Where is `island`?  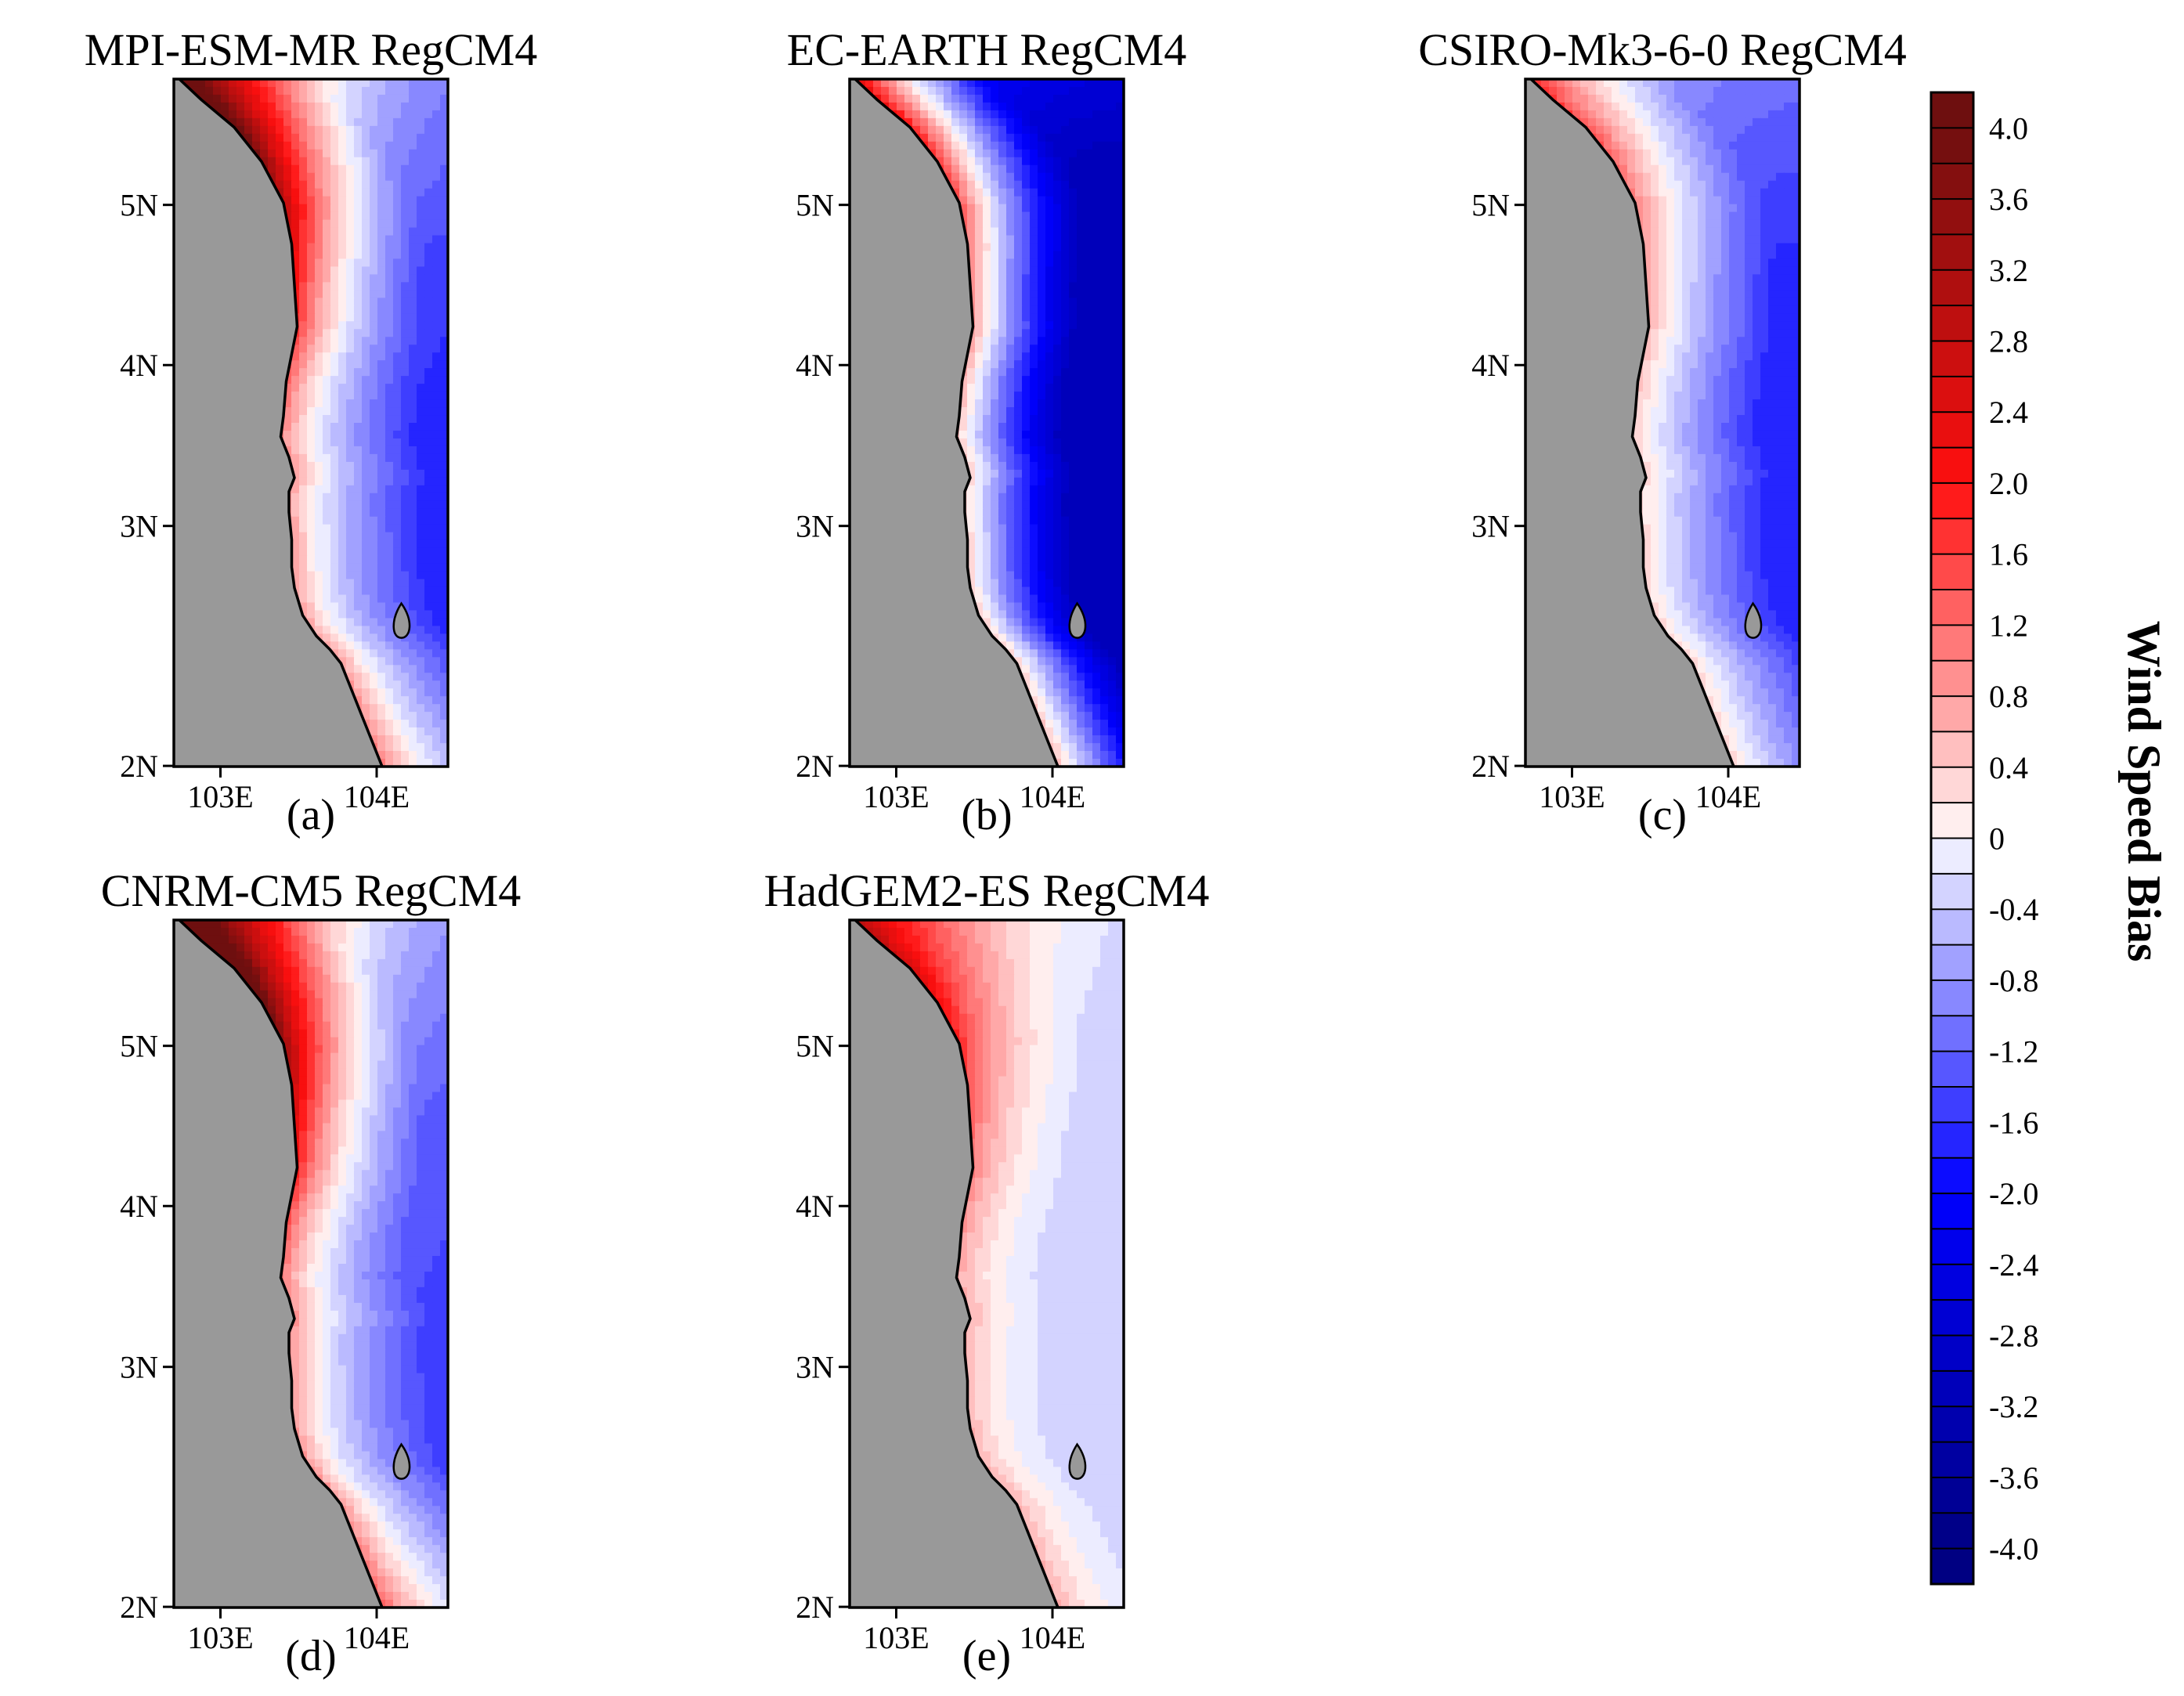
island is located at coordinates (401, 620).